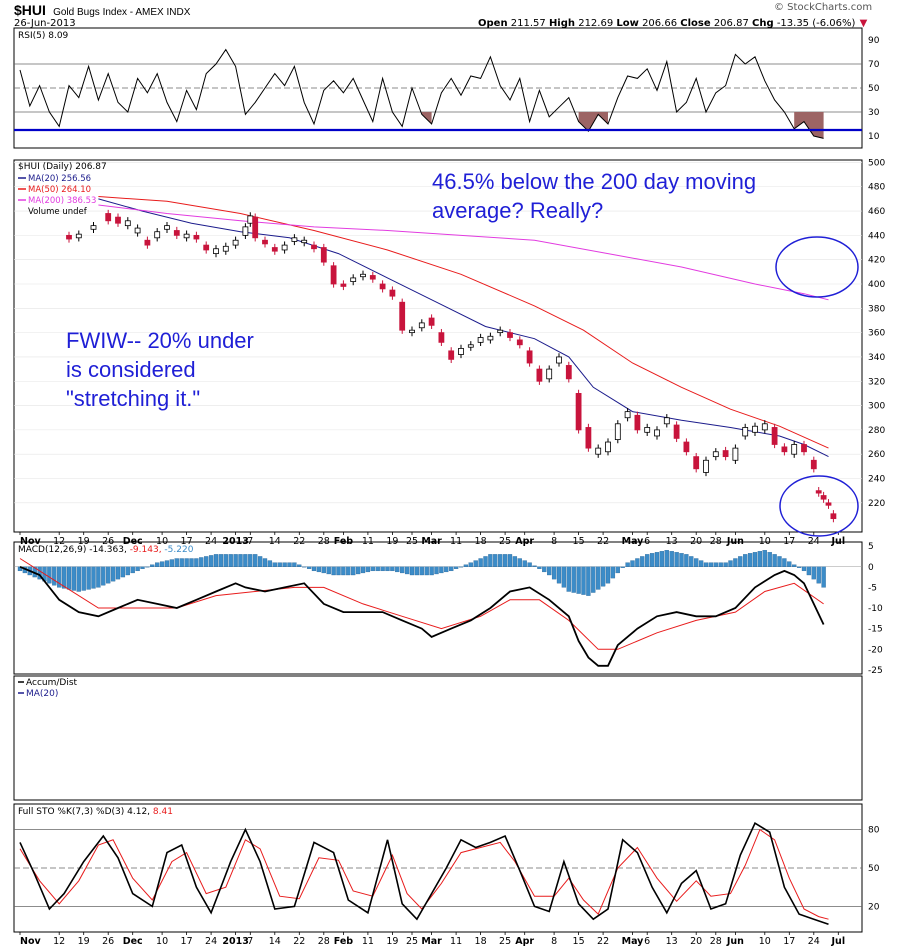 This screenshot has height=950, width=900. What do you see at coordinates (817, 267) in the screenshot?
I see `ma200-highlight-circle` at bounding box center [817, 267].